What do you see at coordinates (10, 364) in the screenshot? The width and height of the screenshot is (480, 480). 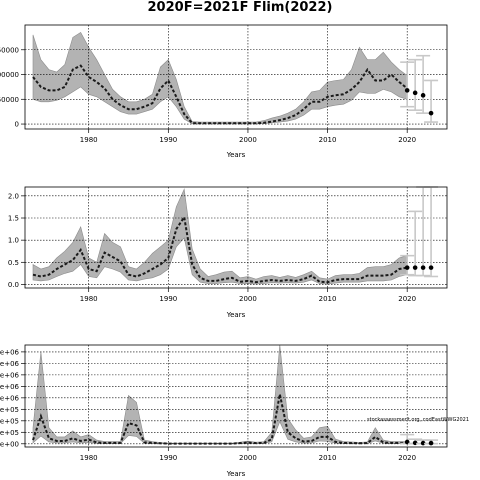 I see `y-tick-label: 1.75e+06` at bounding box center [10, 364].